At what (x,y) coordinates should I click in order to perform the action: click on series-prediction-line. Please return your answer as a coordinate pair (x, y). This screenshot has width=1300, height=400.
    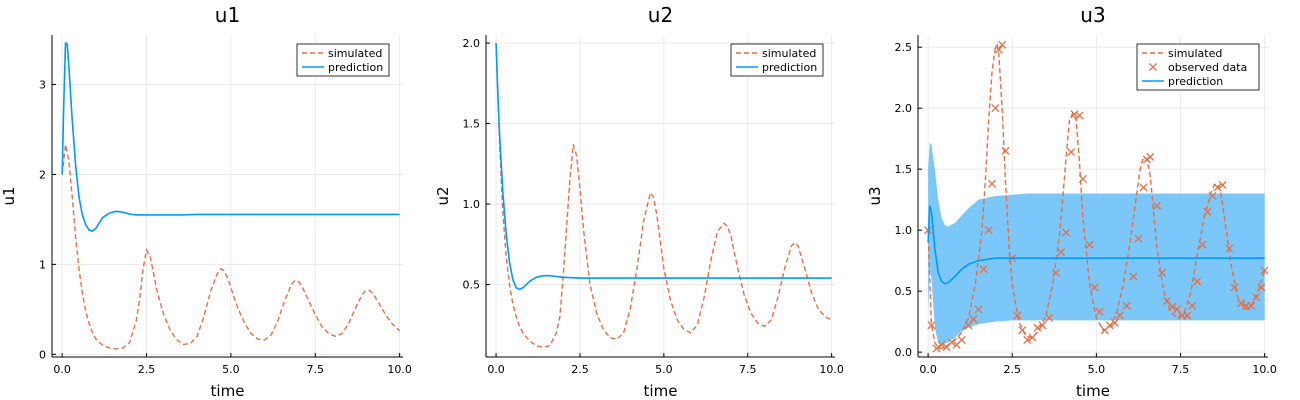
    Looking at the image, I should click on (230, 136).